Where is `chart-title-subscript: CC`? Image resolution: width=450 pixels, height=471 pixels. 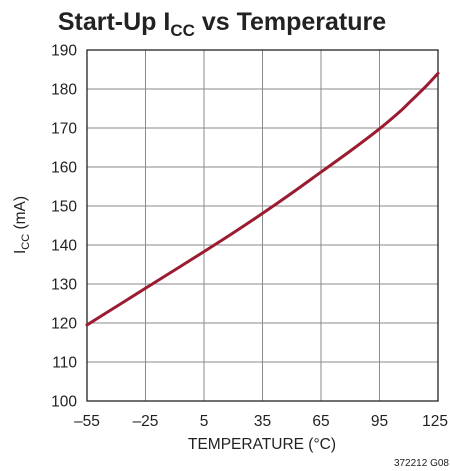 chart-title-subscript: CC is located at coordinates (182, 30).